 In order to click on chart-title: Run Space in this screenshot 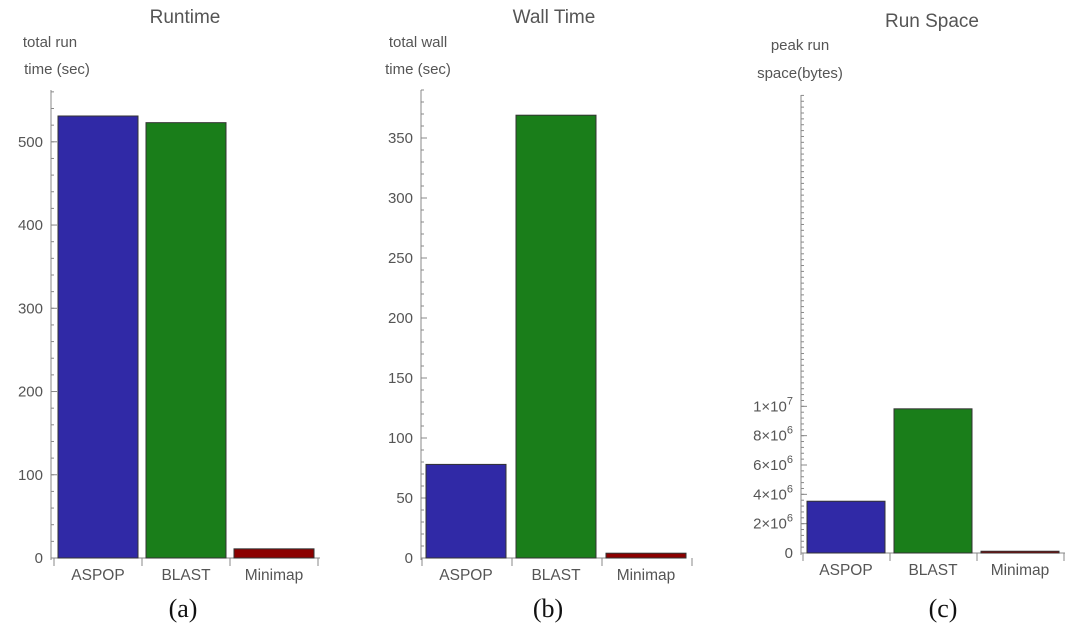, I will do `click(932, 21)`.